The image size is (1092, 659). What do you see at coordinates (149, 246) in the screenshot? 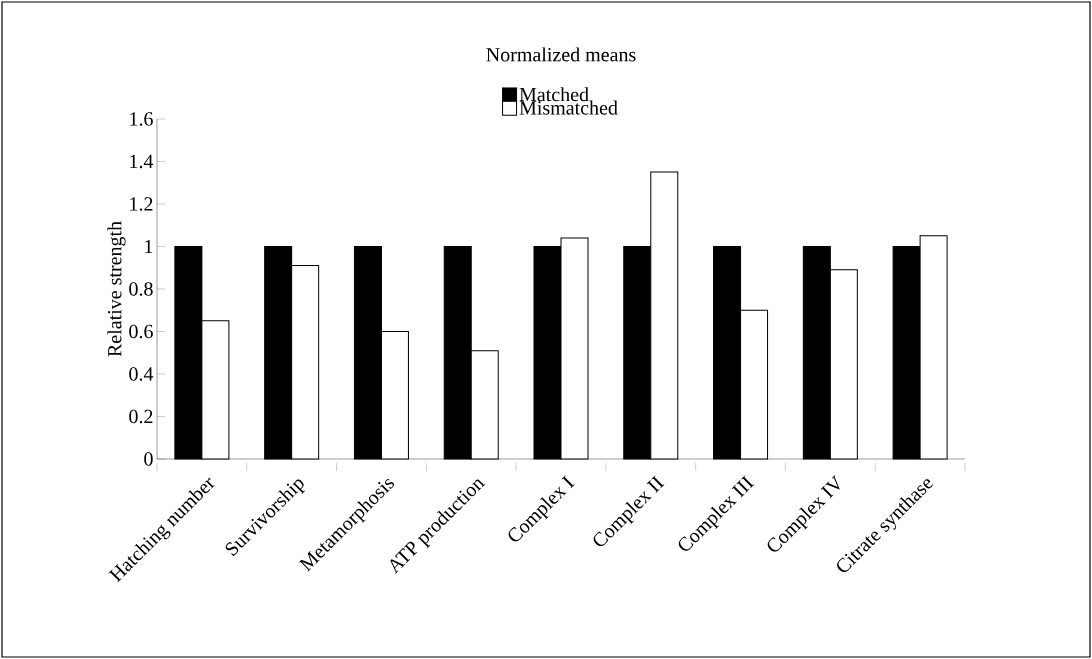
I see `y-tick-label: 1` at bounding box center [149, 246].